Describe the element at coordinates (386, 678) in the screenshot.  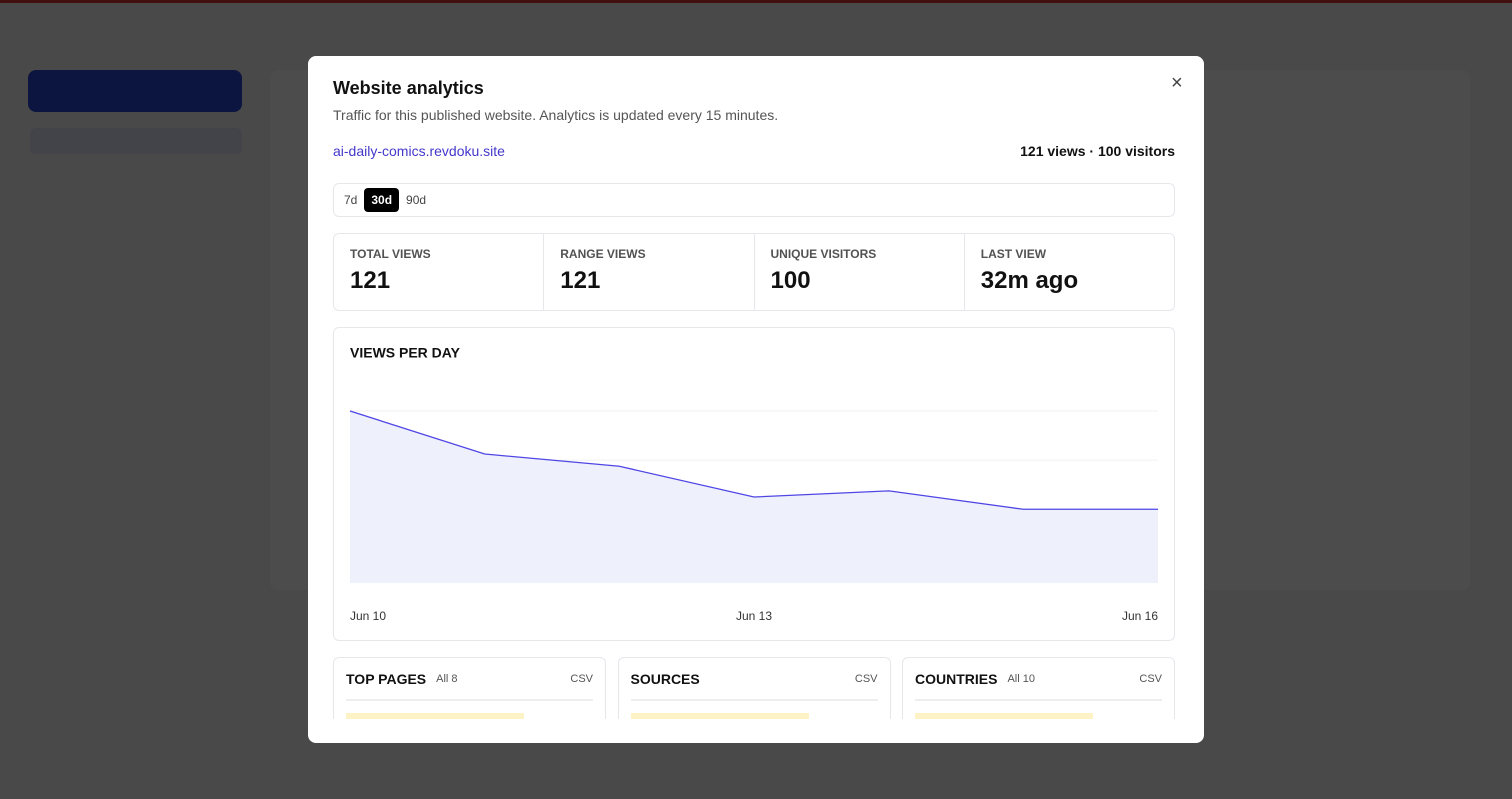
I see `panel-title: TOP PAGES` at that location.